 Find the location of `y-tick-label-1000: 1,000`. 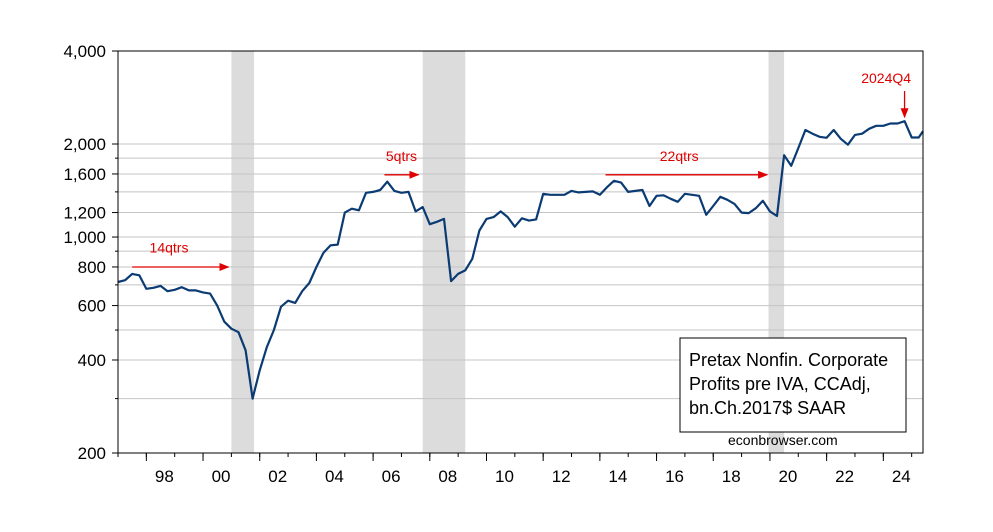

y-tick-label-1000: 1,000 is located at coordinates (84, 237).